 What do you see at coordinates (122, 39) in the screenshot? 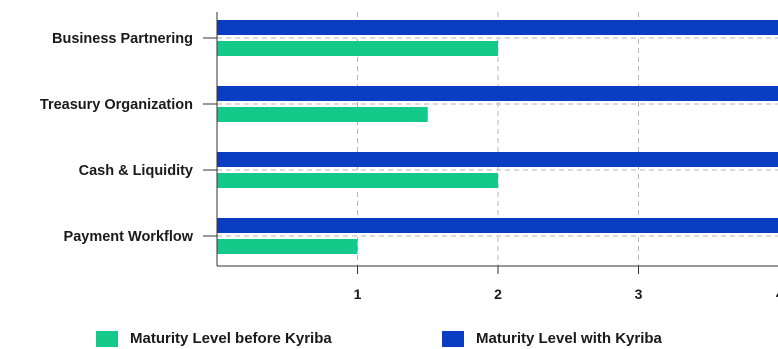
I see `category-label-0: Business Partnering` at bounding box center [122, 39].